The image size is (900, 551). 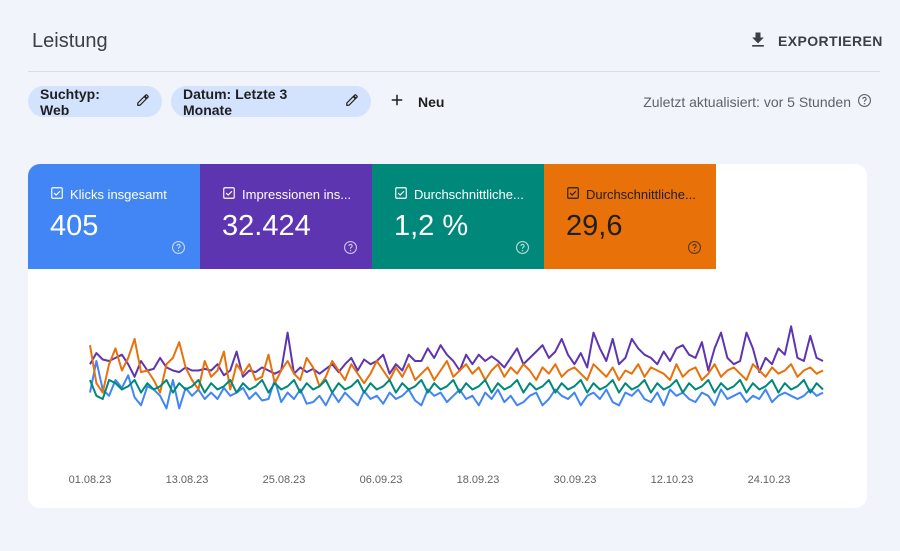 What do you see at coordinates (672, 480) in the screenshot?
I see `x-tick-label: 12.10.23` at bounding box center [672, 480].